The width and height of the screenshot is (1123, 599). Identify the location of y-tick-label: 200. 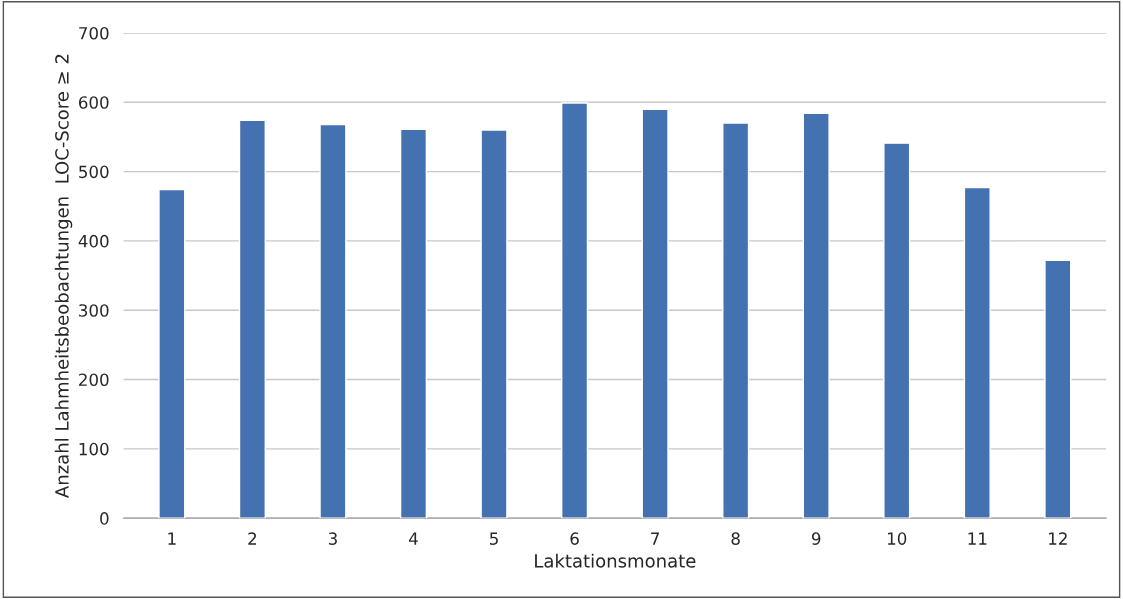
(94, 380).